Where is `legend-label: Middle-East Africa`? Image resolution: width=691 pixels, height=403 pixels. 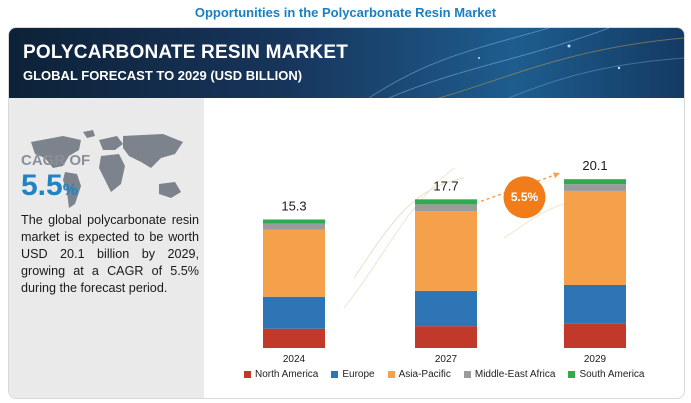 legend-label: Middle-East Africa is located at coordinates (515, 374).